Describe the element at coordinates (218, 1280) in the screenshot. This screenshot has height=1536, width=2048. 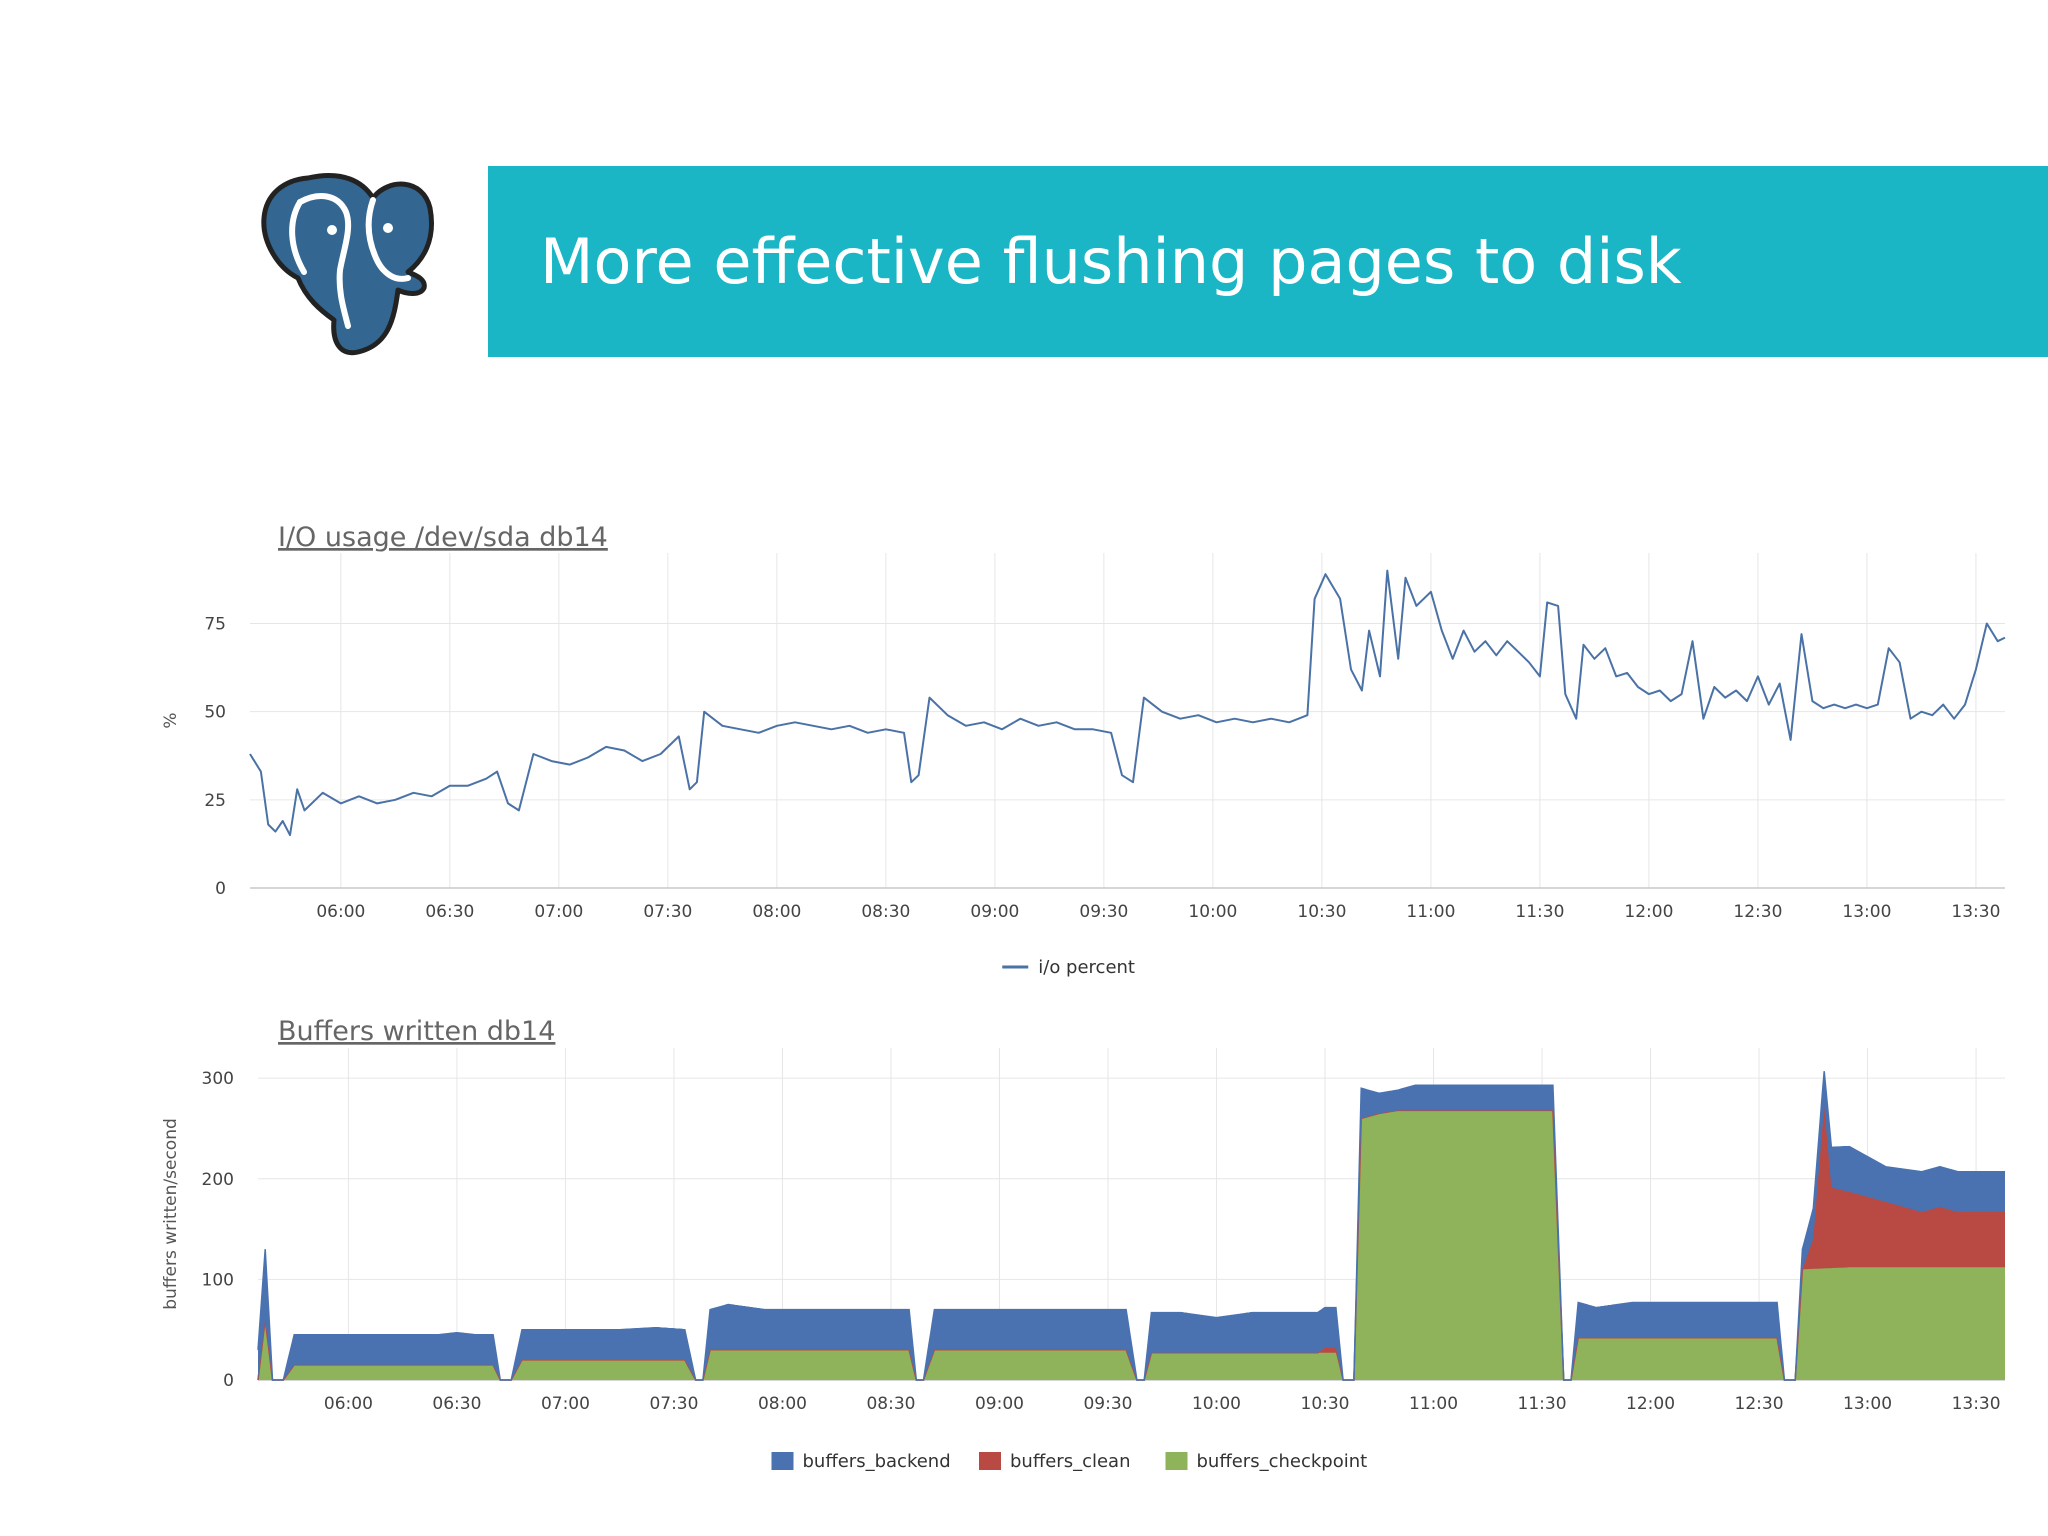
I see `y-tick-label: 100` at that location.